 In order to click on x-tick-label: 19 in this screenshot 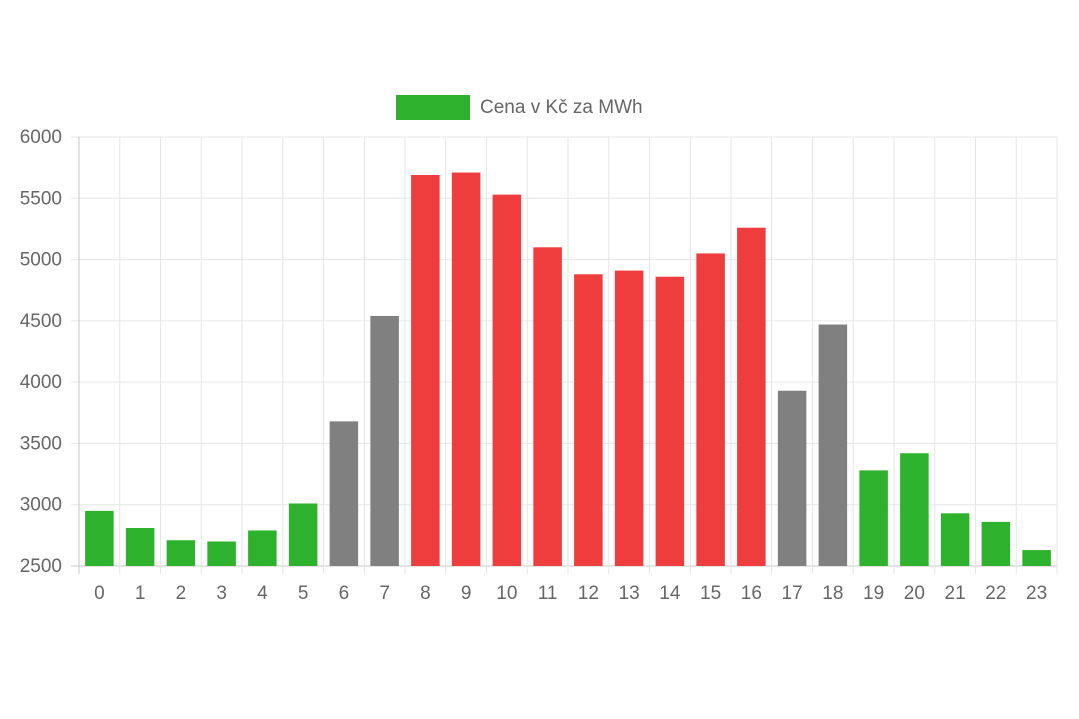, I will do `click(873, 593)`.